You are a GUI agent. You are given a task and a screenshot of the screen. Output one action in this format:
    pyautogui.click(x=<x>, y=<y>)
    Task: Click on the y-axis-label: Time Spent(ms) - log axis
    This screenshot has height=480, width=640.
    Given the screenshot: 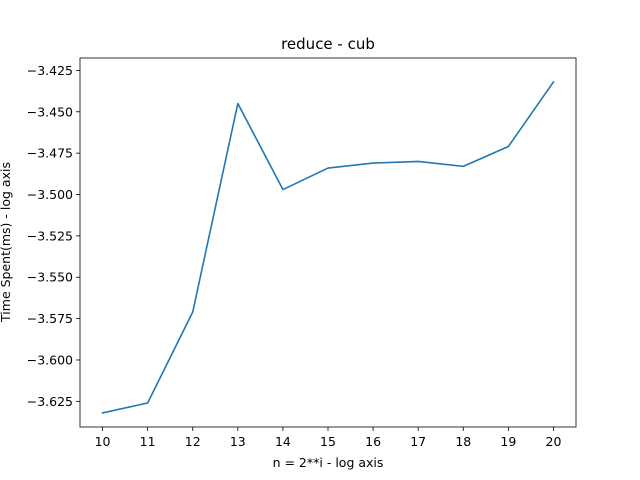 What is the action you would take?
    pyautogui.click(x=6, y=242)
    